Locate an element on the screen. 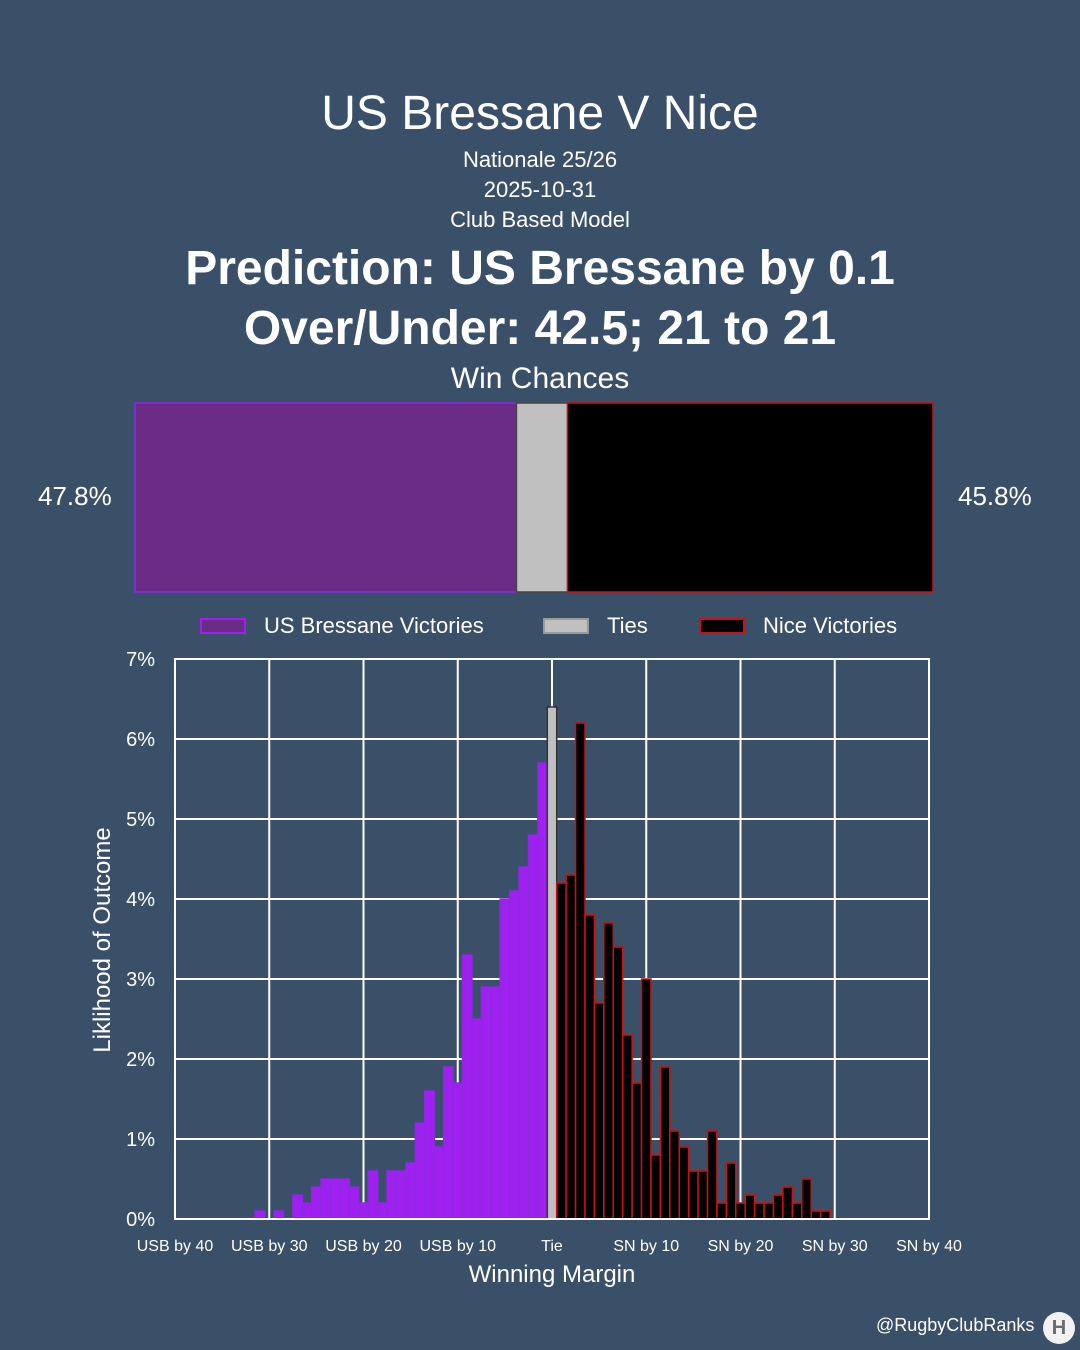  legend-home: US Bressane Victories is located at coordinates (342, 626).